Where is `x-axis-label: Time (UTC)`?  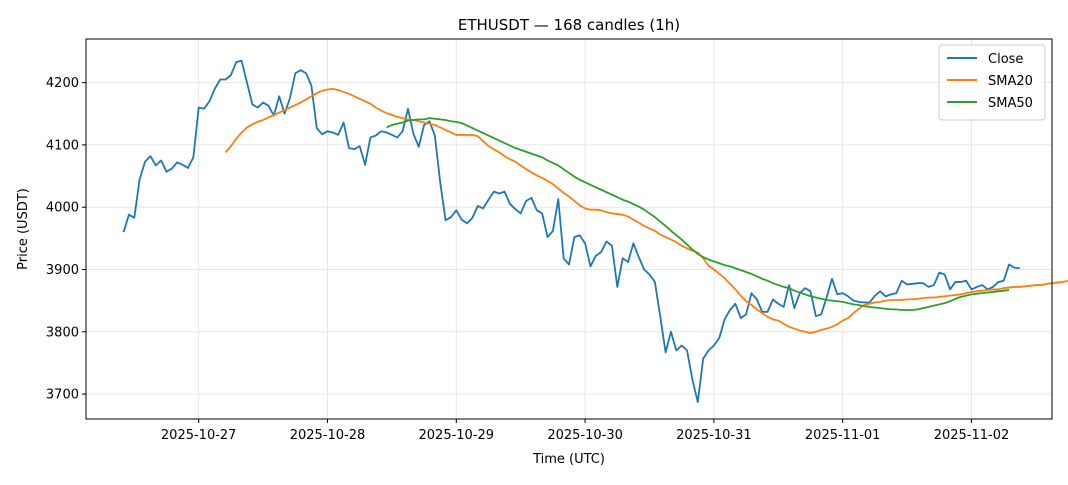 x-axis-label: Time (UTC) is located at coordinates (568, 459).